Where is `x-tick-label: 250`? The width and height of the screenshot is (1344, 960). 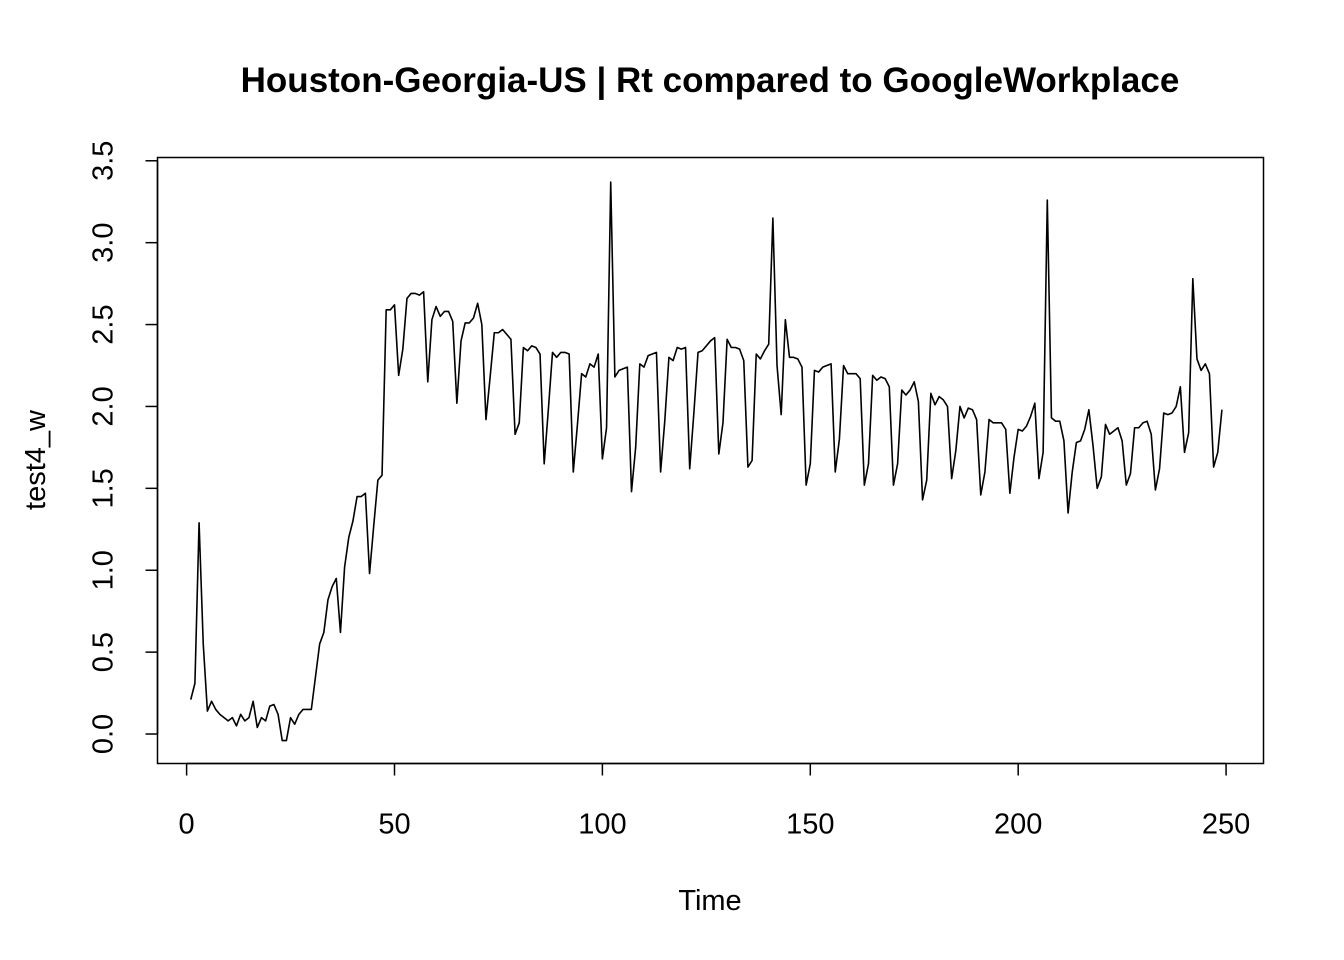
x-tick-label: 250 is located at coordinates (1226, 825).